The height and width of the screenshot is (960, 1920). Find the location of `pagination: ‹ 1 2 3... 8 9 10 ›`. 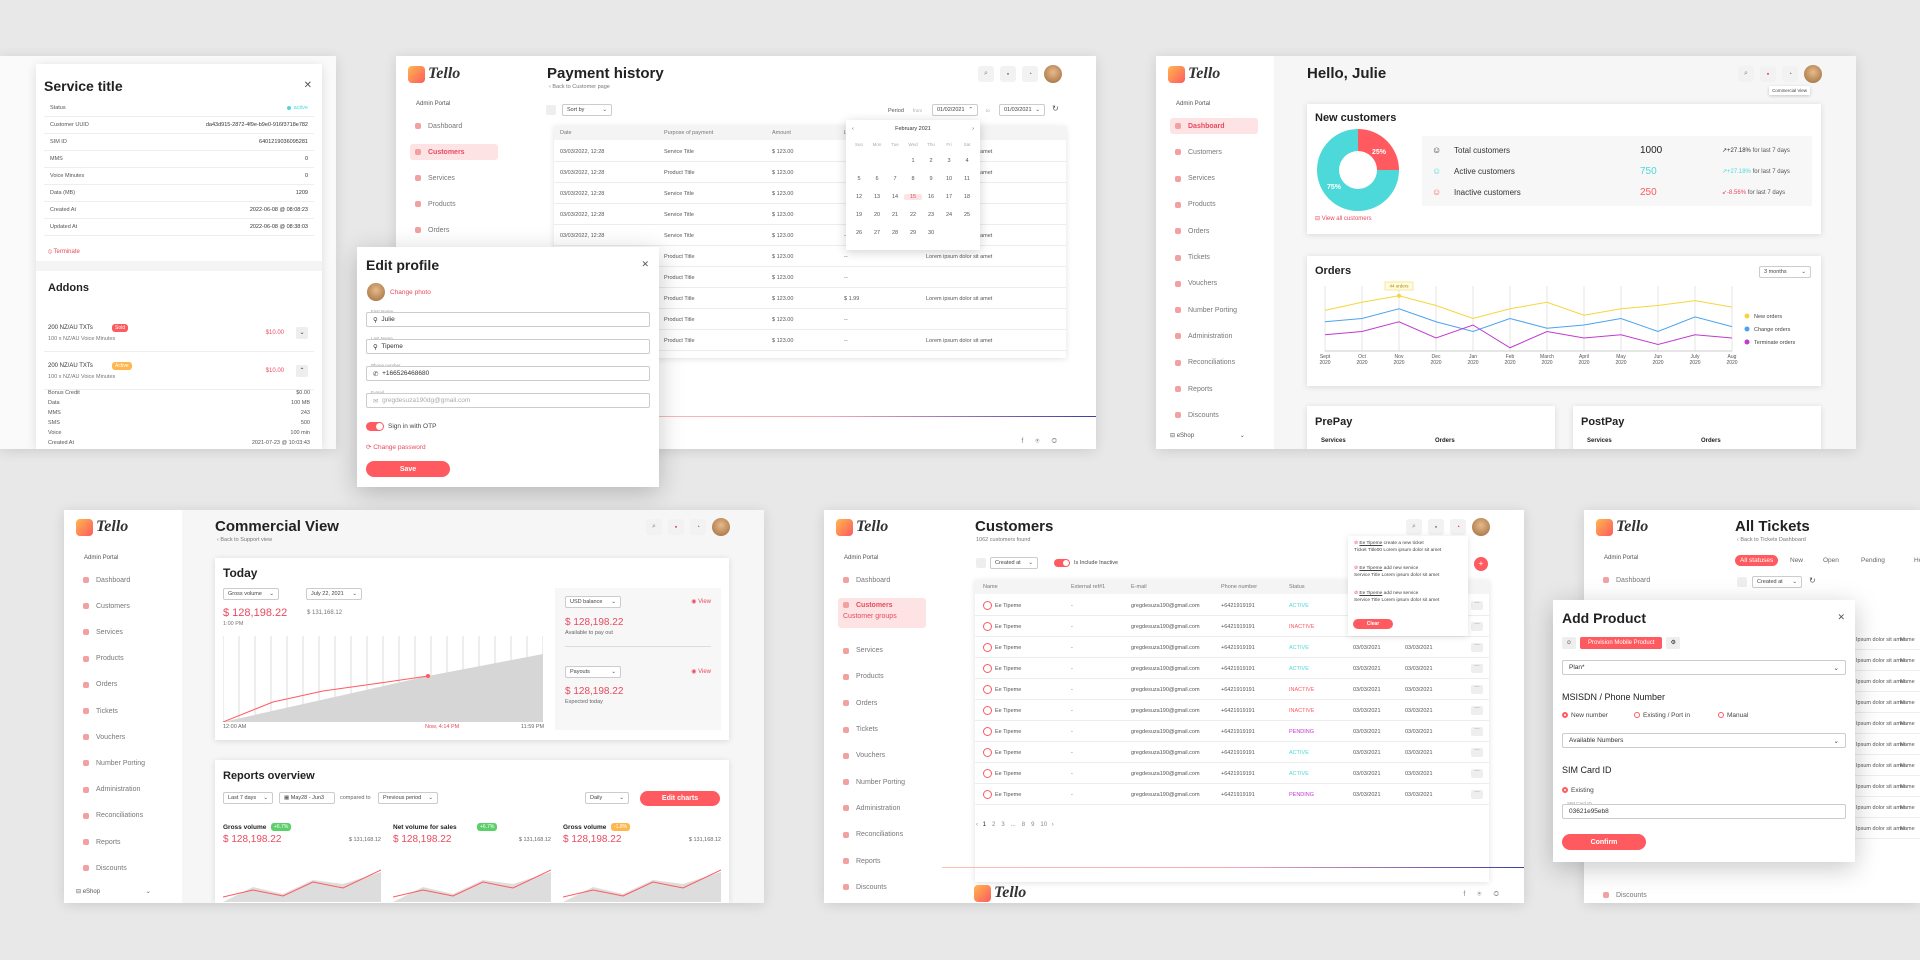

pagination: ‹ 1 2 3... 8 9 10 › is located at coordinates (1015, 825).